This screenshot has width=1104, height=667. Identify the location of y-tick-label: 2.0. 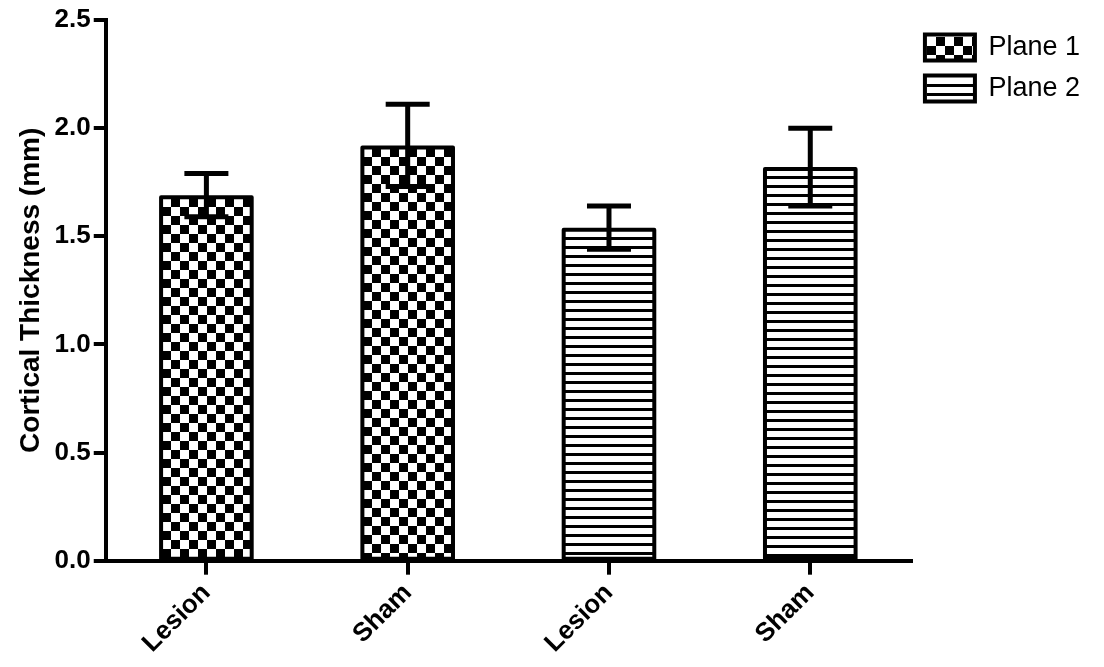
(72, 126).